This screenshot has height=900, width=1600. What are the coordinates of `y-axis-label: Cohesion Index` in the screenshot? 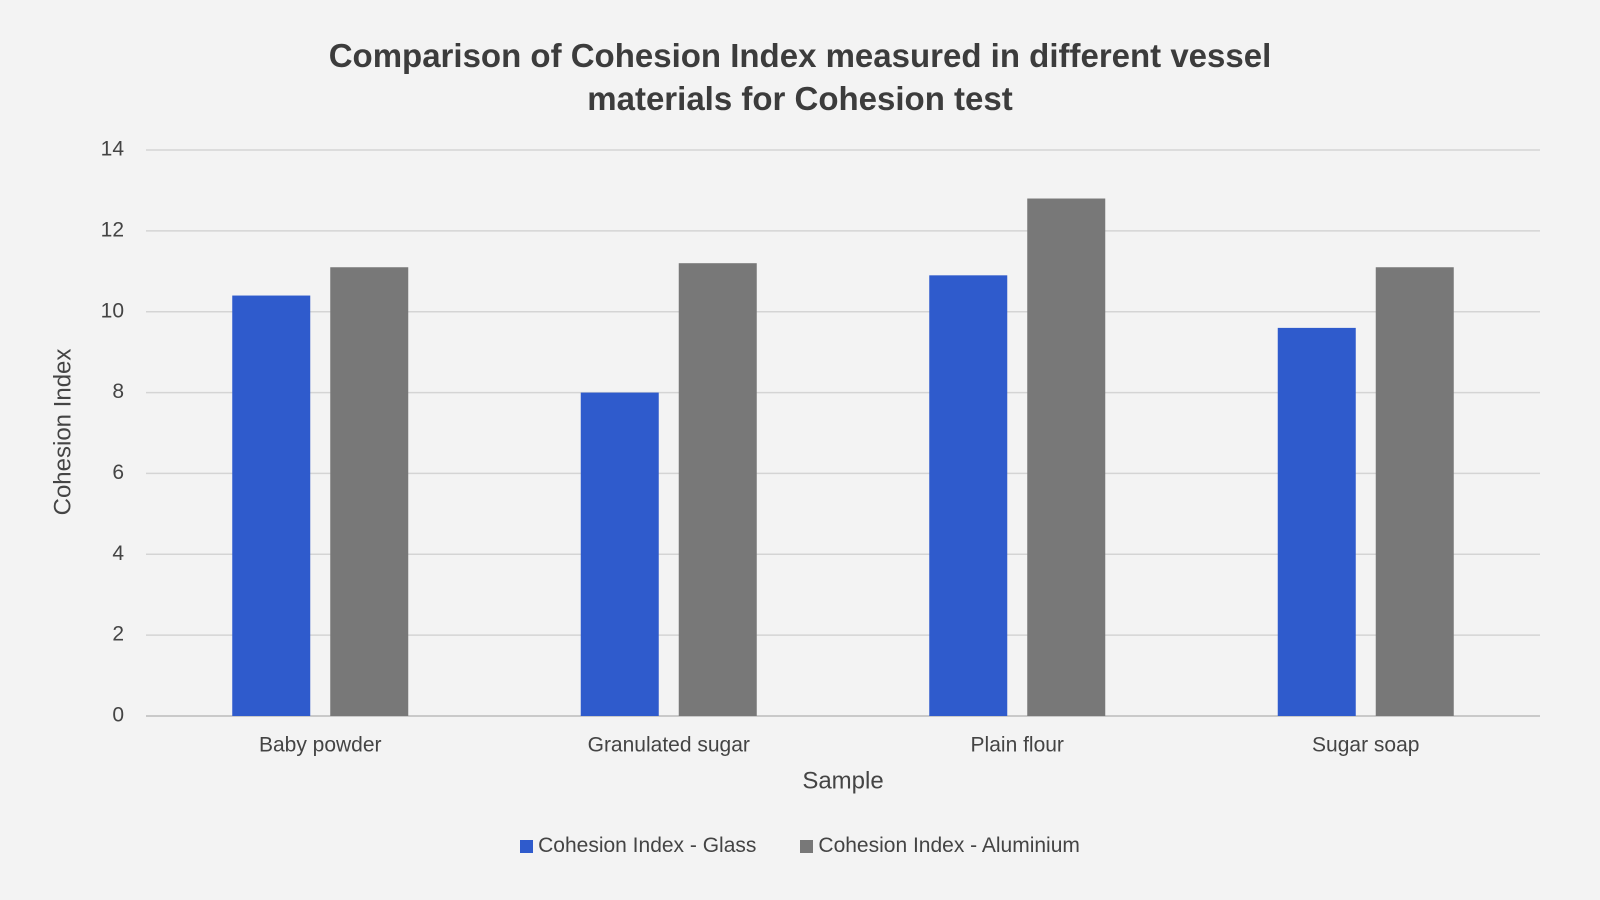 It's located at (62, 432).